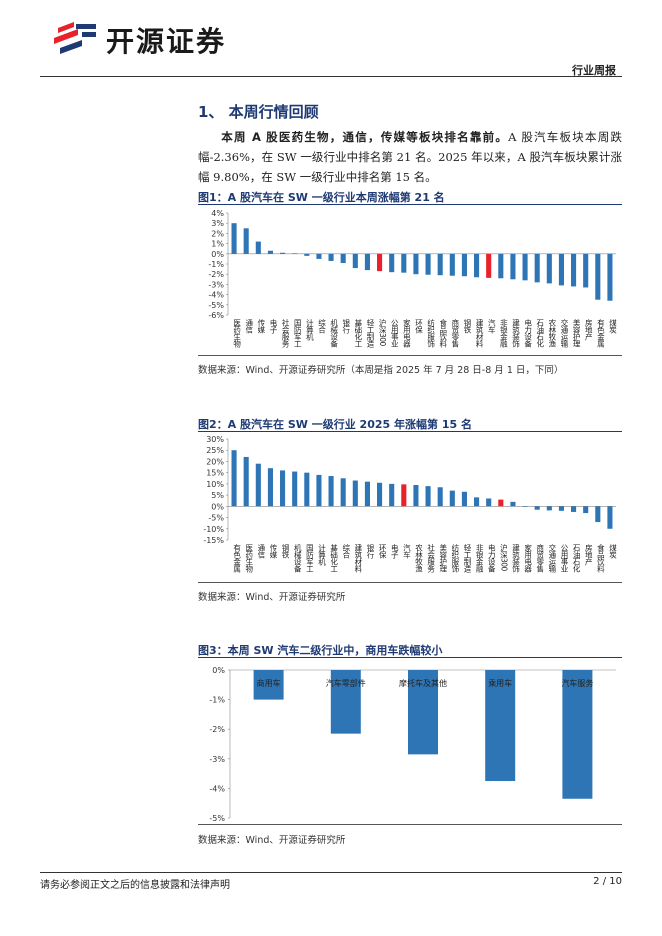  Describe the element at coordinates (382, 332) in the screenshot. I see `x-tick-label: 沪深300` at that location.